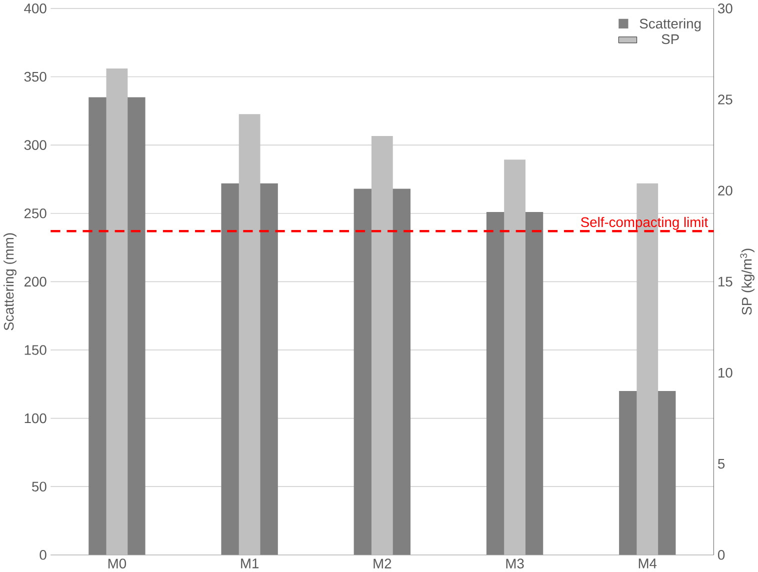 This screenshot has width=758, height=572. What do you see at coordinates (43, 555) in the screenshot?
I see `y-tick-label: 0` at bounding box center [43, 555].